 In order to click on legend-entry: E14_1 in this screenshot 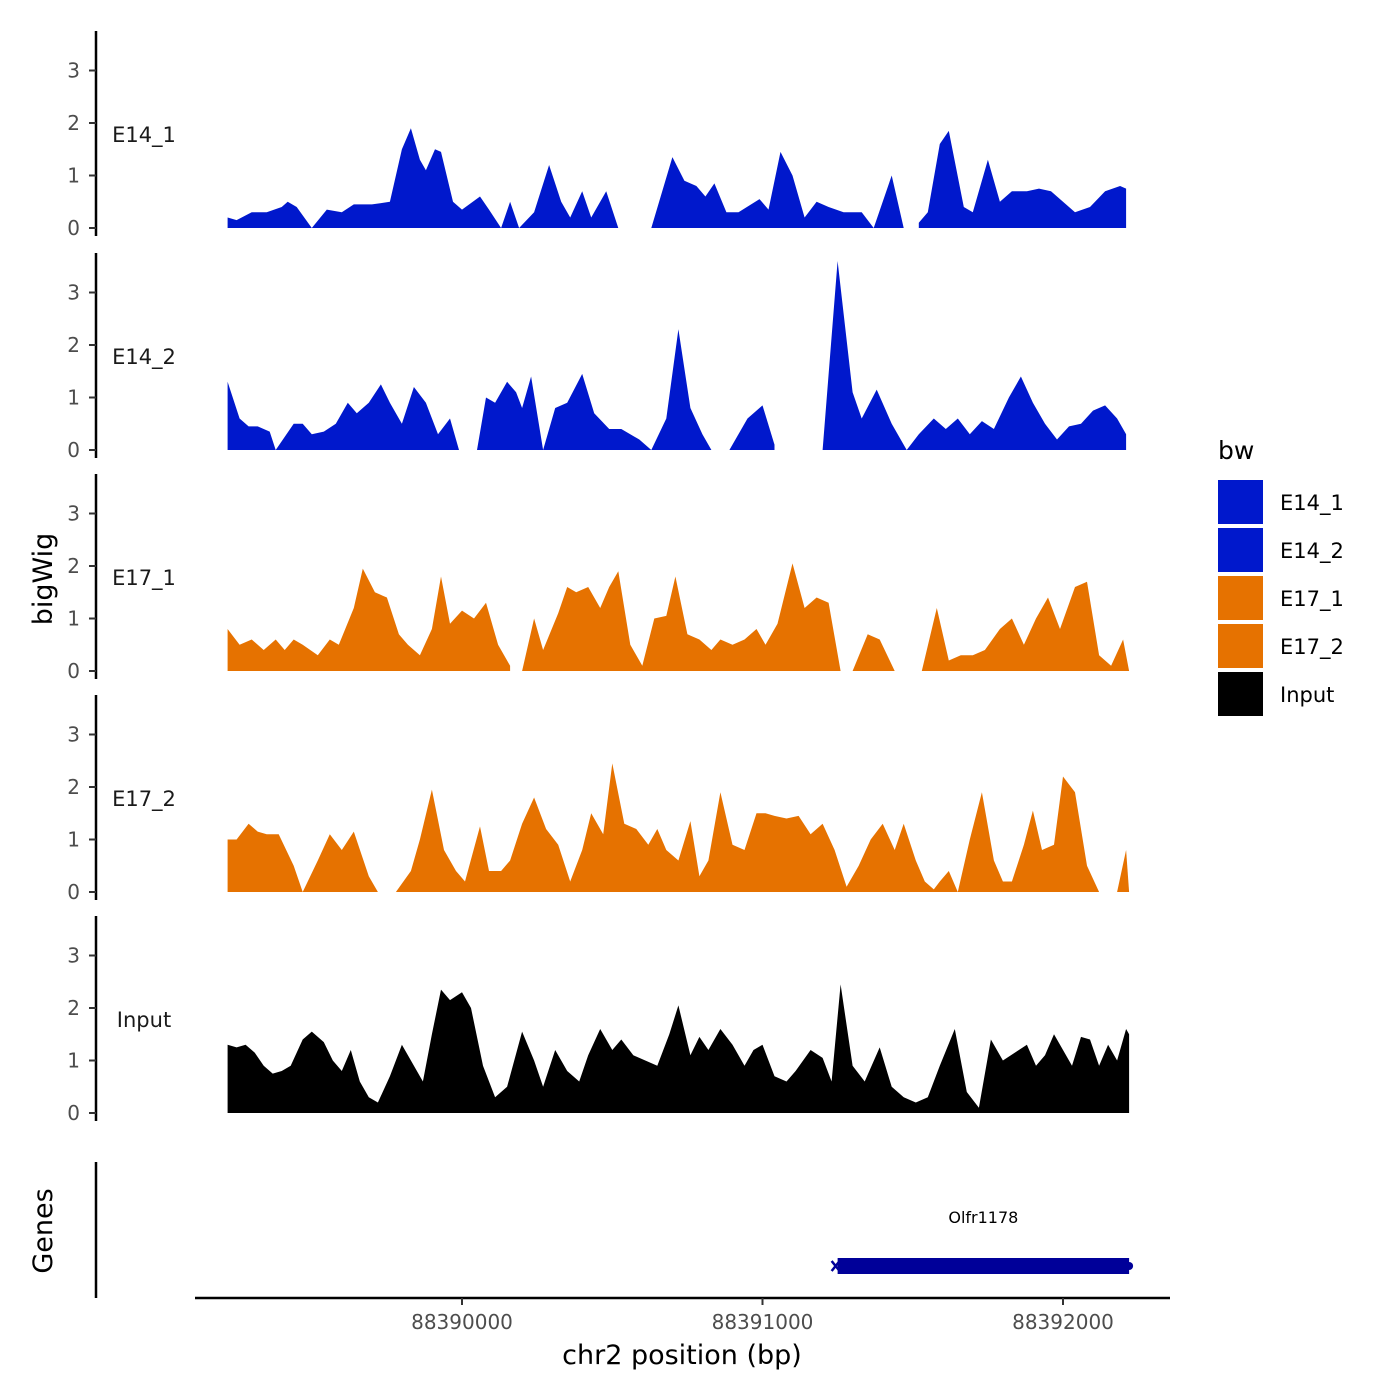, I will do `click(1281, 502)`.